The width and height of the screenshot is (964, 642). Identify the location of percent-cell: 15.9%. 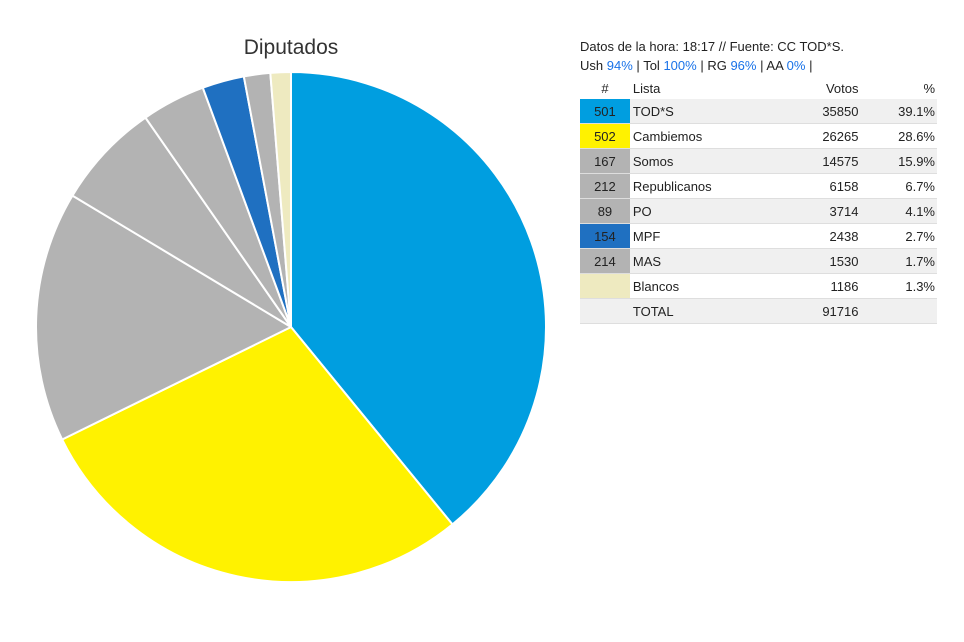
(898, 161).